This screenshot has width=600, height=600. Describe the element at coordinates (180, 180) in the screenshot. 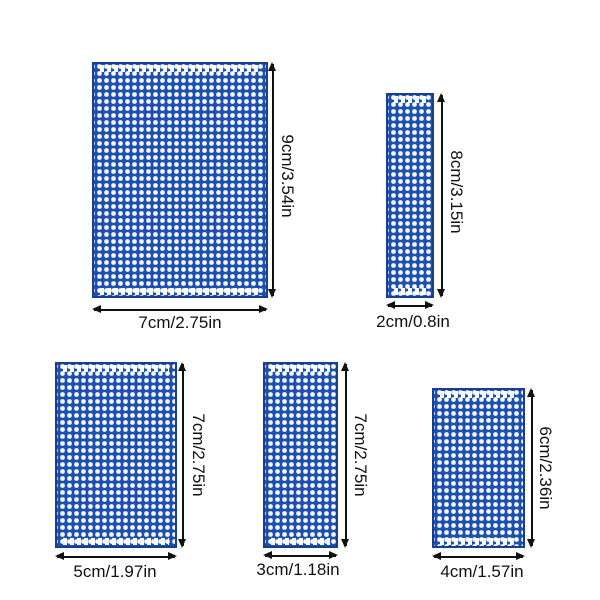

I see `pcb-board-7x9` at that location.